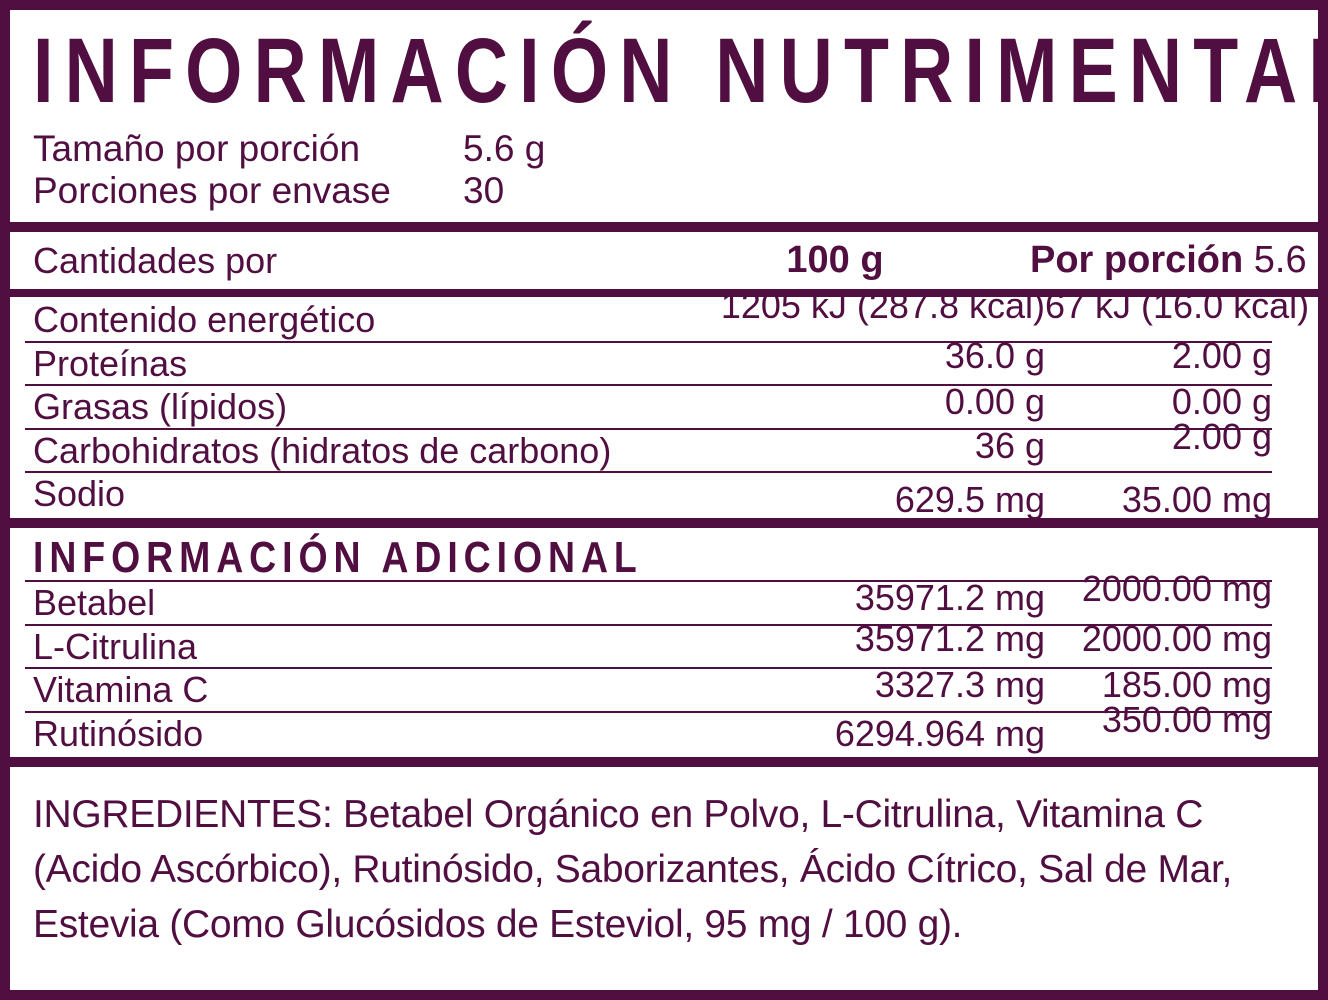 This screenshot has width=1328, height=1000. What do you see at coordinates (1290, 260) in the screenshot?
I see `col-header-portion-value: 5.6 g` at bounding box center [1290, 260].